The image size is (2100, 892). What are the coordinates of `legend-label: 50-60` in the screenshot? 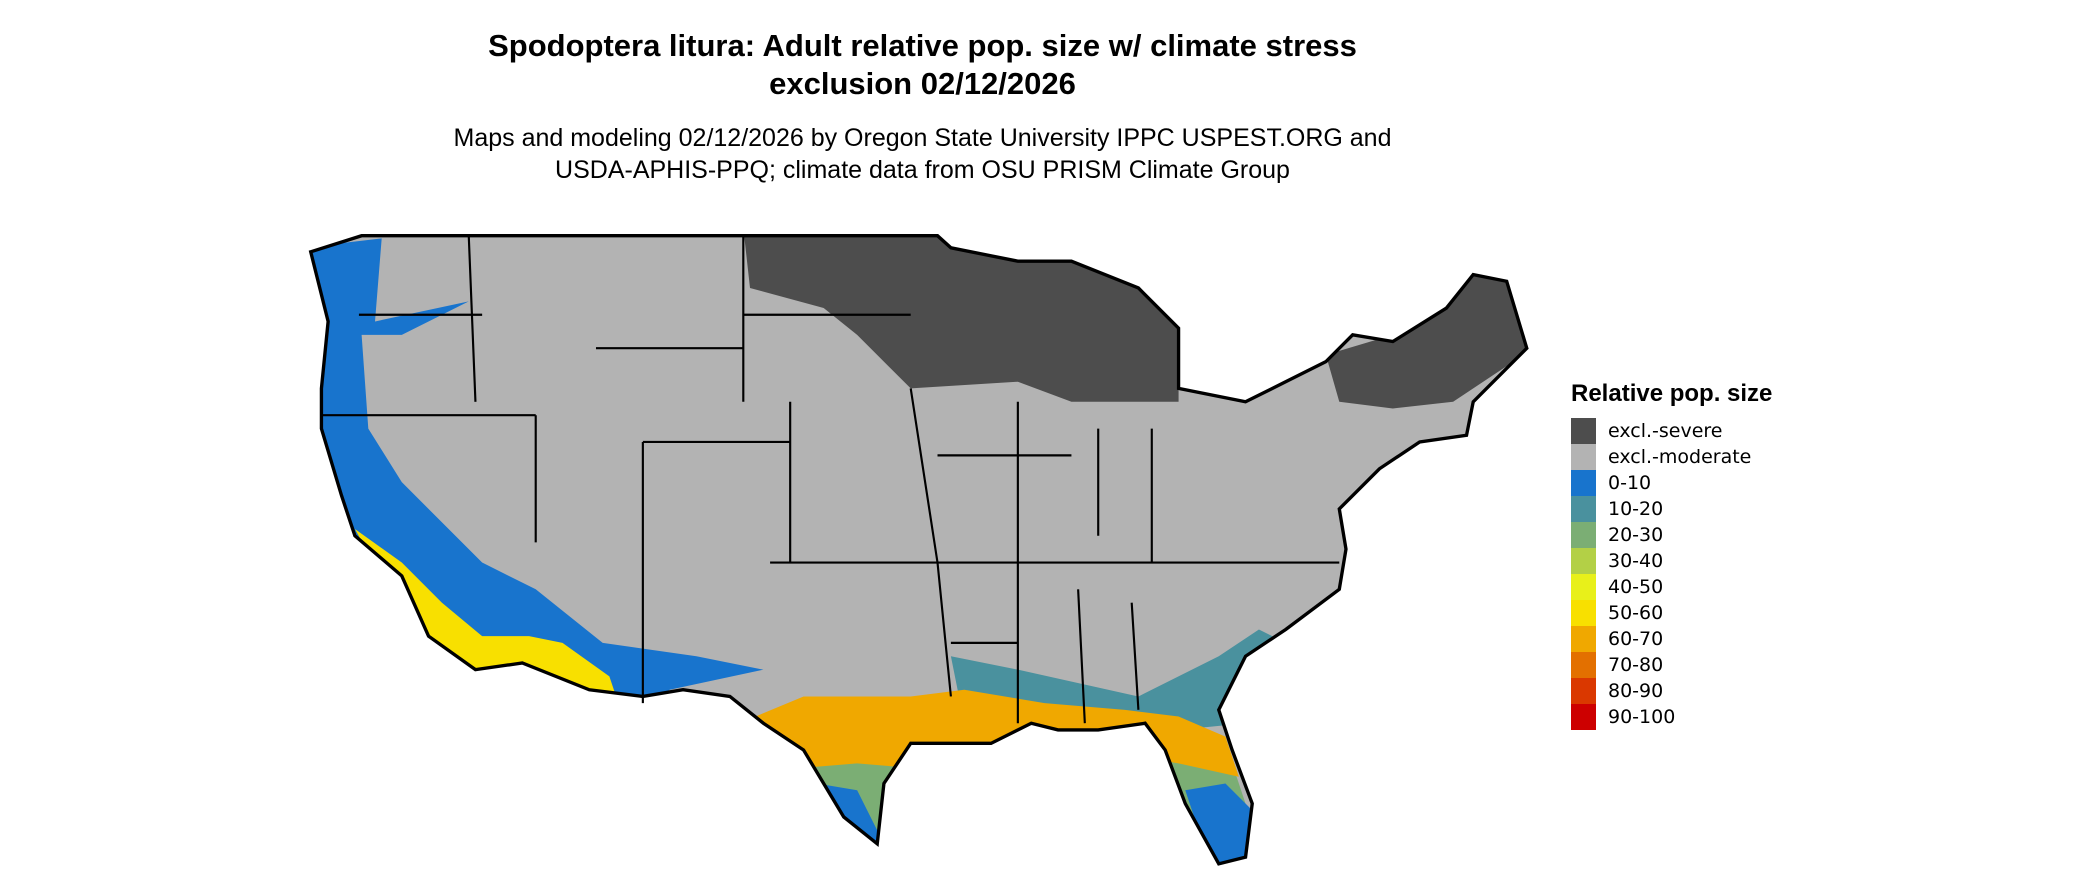 It's located at (1636, 613).